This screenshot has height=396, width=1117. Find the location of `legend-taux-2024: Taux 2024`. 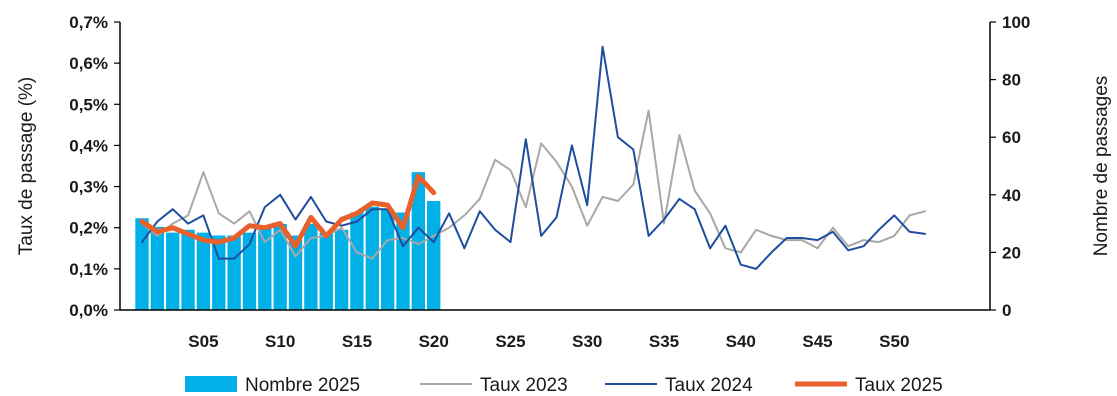

legend-taux-2024: Taux 2024 is located at coordinates (679, 385).